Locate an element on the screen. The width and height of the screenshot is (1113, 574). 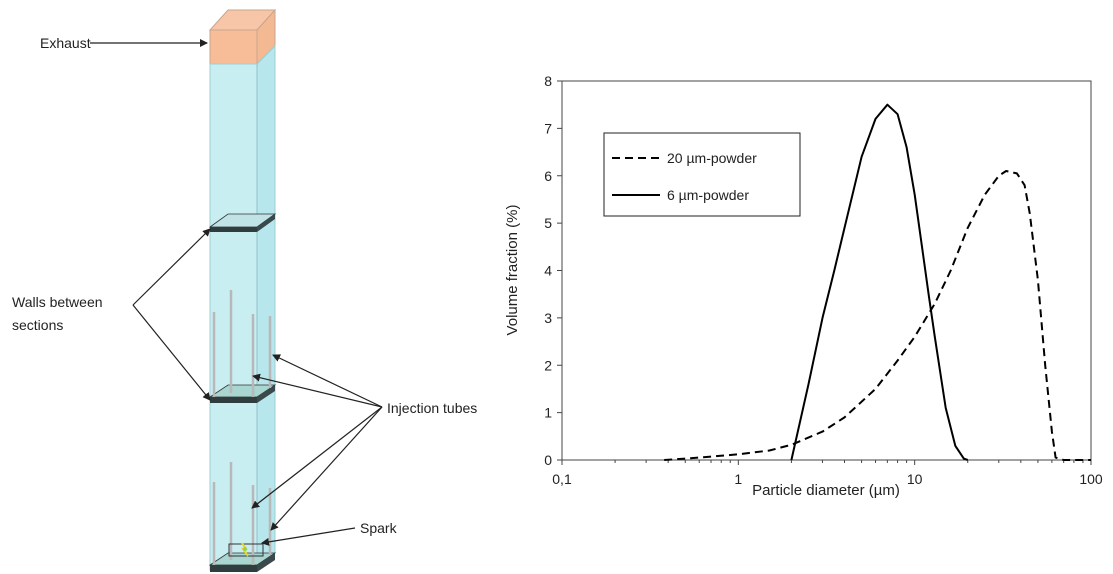
y-tick-label: 0 is located at coordinates (548, 460).